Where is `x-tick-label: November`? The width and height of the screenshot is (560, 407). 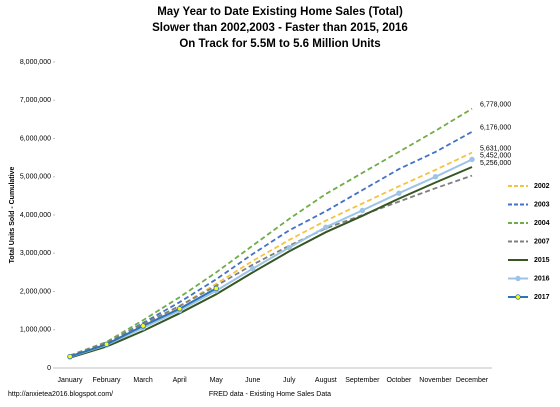 x-tick-label: November is located at coordinates (435, 380).